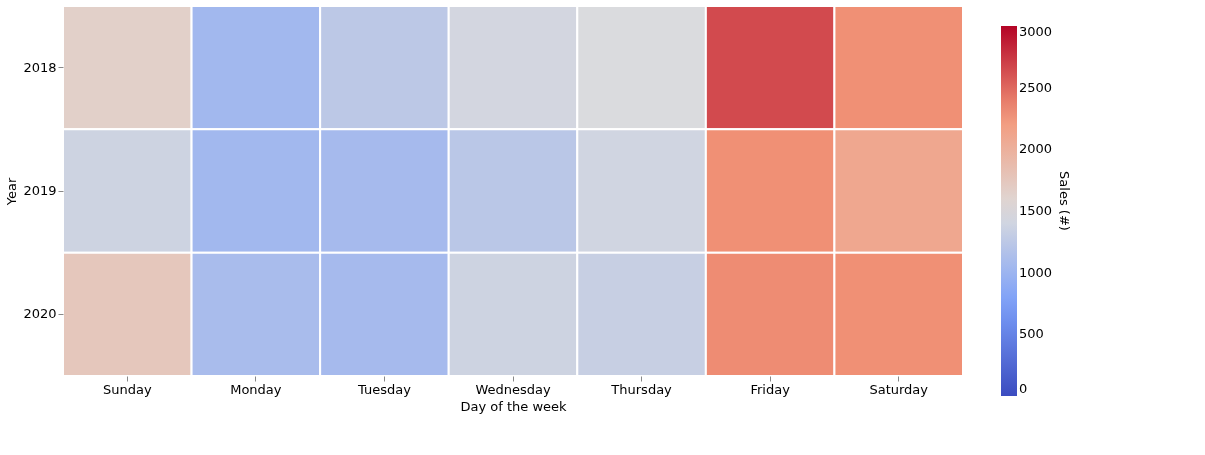 The width and height of the screenshot is (1205, 455). I want to click on y-tick-label: 2020, so click(40, 314).